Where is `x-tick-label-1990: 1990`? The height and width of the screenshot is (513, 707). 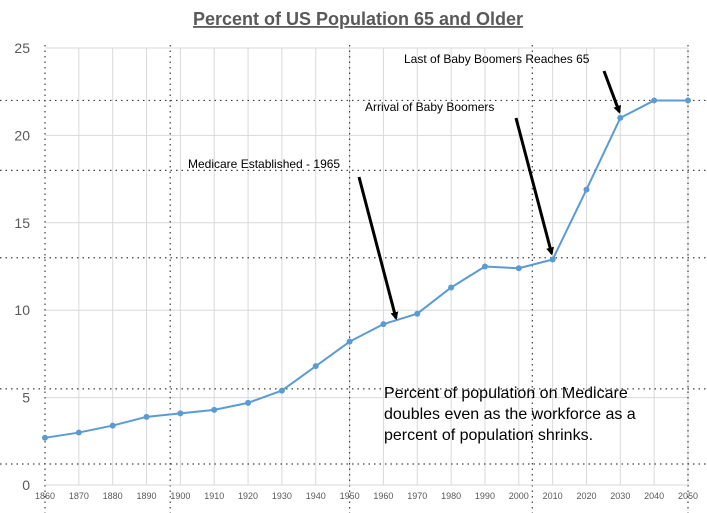
x-tick-label-1990: 1990 is located at coordinates (485, 496).